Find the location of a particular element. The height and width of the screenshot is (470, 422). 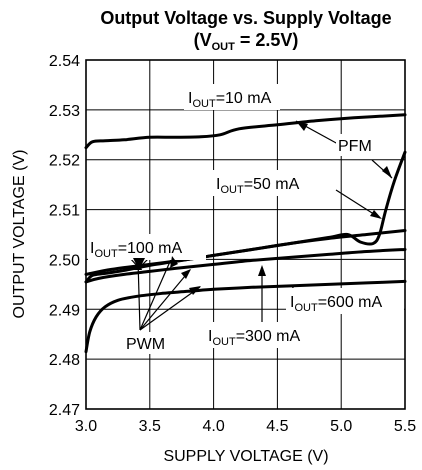

y-tick-label: 2.54 is located at coordinates (64, 61).